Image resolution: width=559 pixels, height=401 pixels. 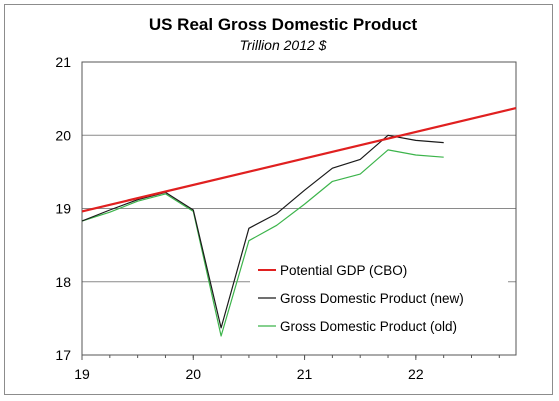 I want to click on x-axis: 19 20 21 22, so click(x=287, y=368).